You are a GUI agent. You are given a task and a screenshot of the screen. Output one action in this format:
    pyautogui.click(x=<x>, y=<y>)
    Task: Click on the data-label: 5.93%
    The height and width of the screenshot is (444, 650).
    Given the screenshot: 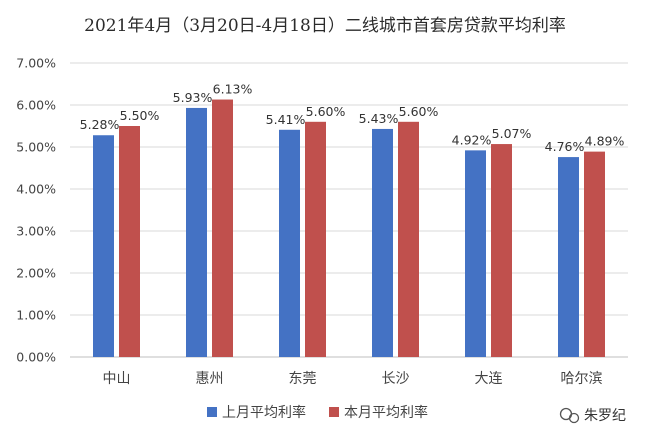 What is the action you would take?
    pyautogui.click(x=193, y=97)
    